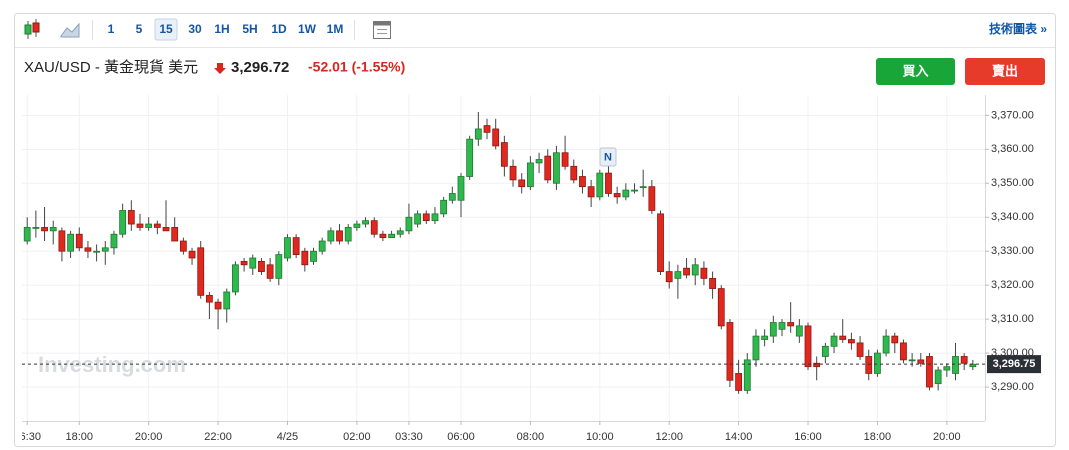  What do you see at coordinates (111, 29) in the screenshot?
I see `interval: 1` at bounding box center [111, 29].